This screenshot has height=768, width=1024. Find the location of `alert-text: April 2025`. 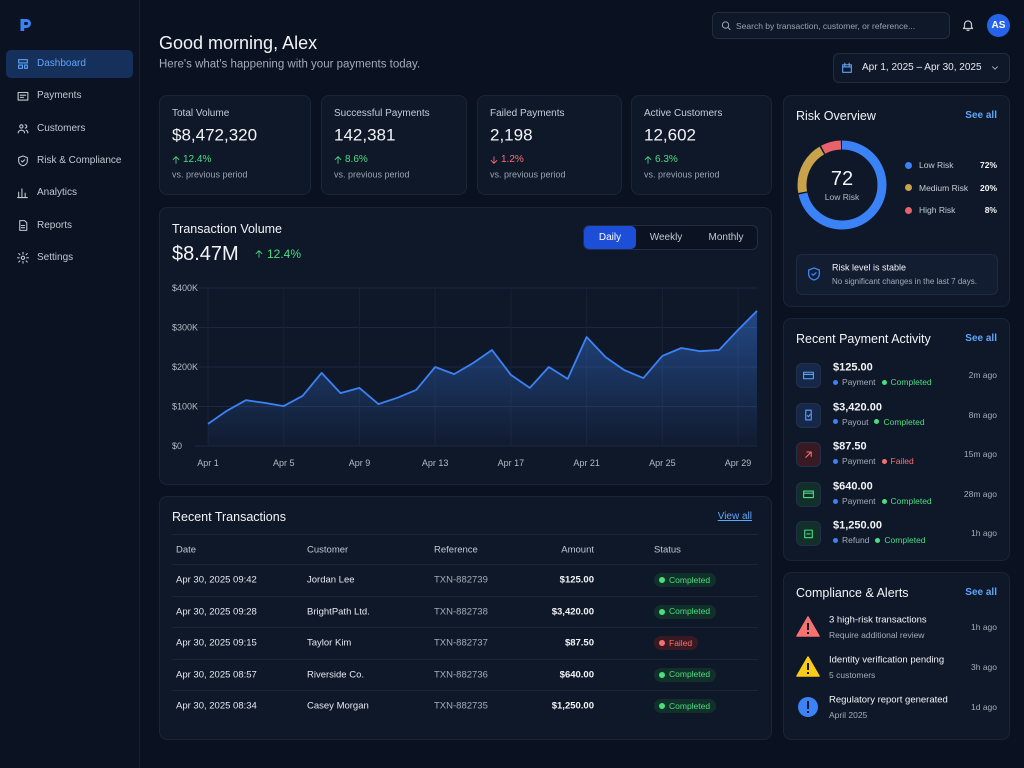

alert-text: April 2025 is located at coordinates (848, 714).